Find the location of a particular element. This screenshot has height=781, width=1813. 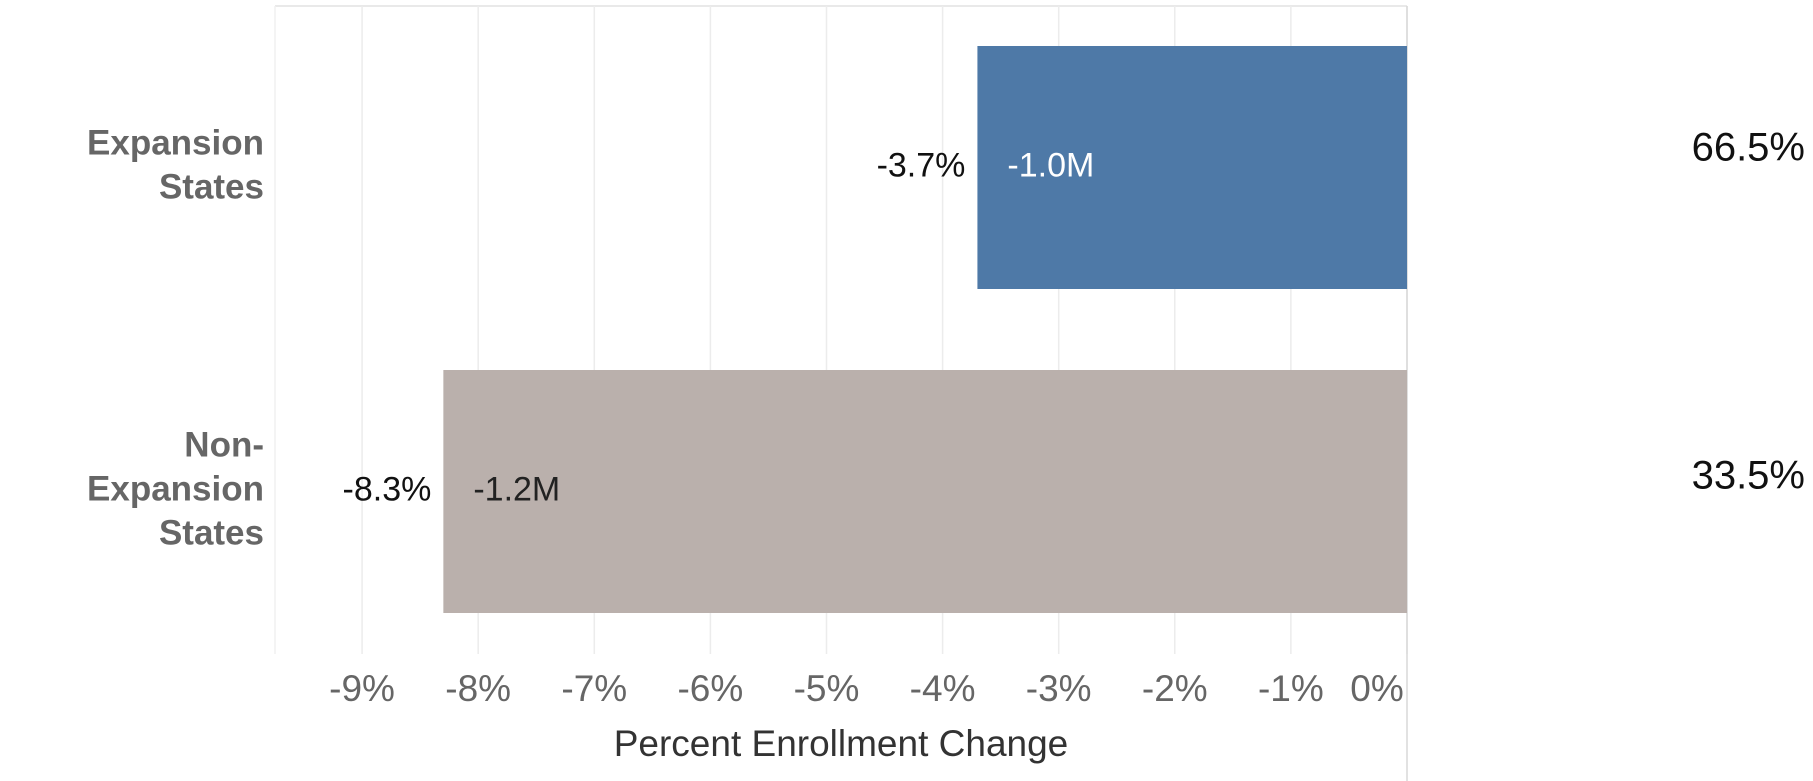

x-tick-label: 0% is located at coordinates (1376, 688).